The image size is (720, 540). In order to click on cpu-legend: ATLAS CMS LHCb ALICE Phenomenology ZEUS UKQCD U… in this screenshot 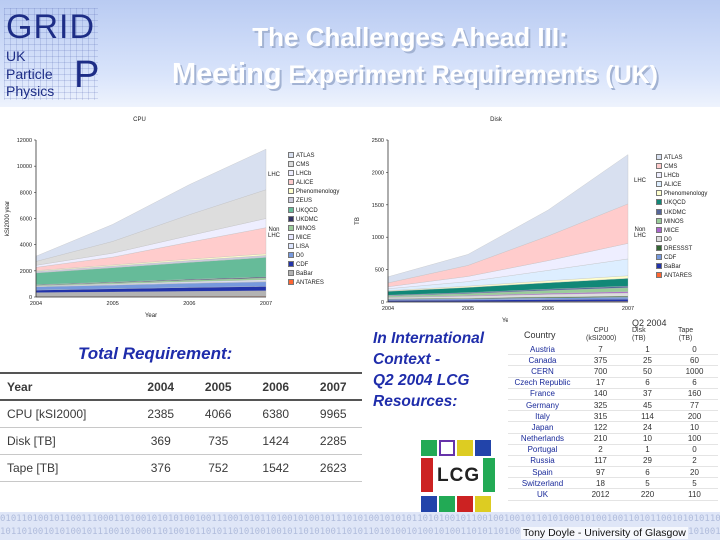, I will do `click(313, 220)`.